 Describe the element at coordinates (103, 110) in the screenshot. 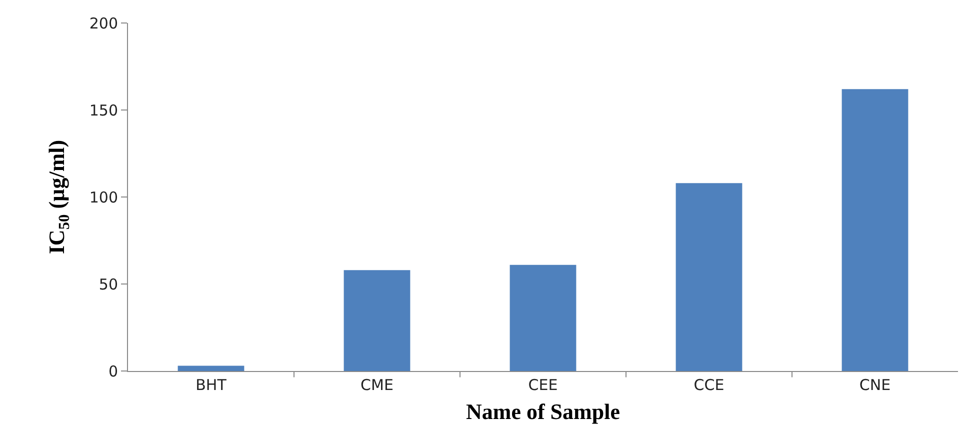

I see `y-tick-label: 150` at that location.